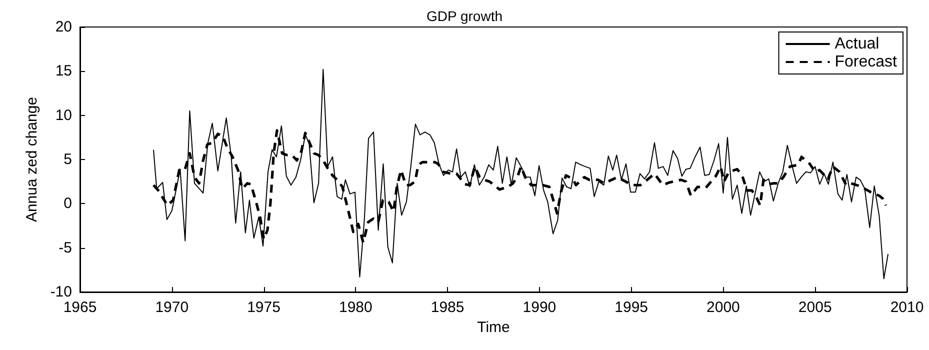 The height and width of the screenshot is (350, 929). Describe the element at coordinates (447, 307) in the screenshot. I see `x-tick-label: 1985` at that location.